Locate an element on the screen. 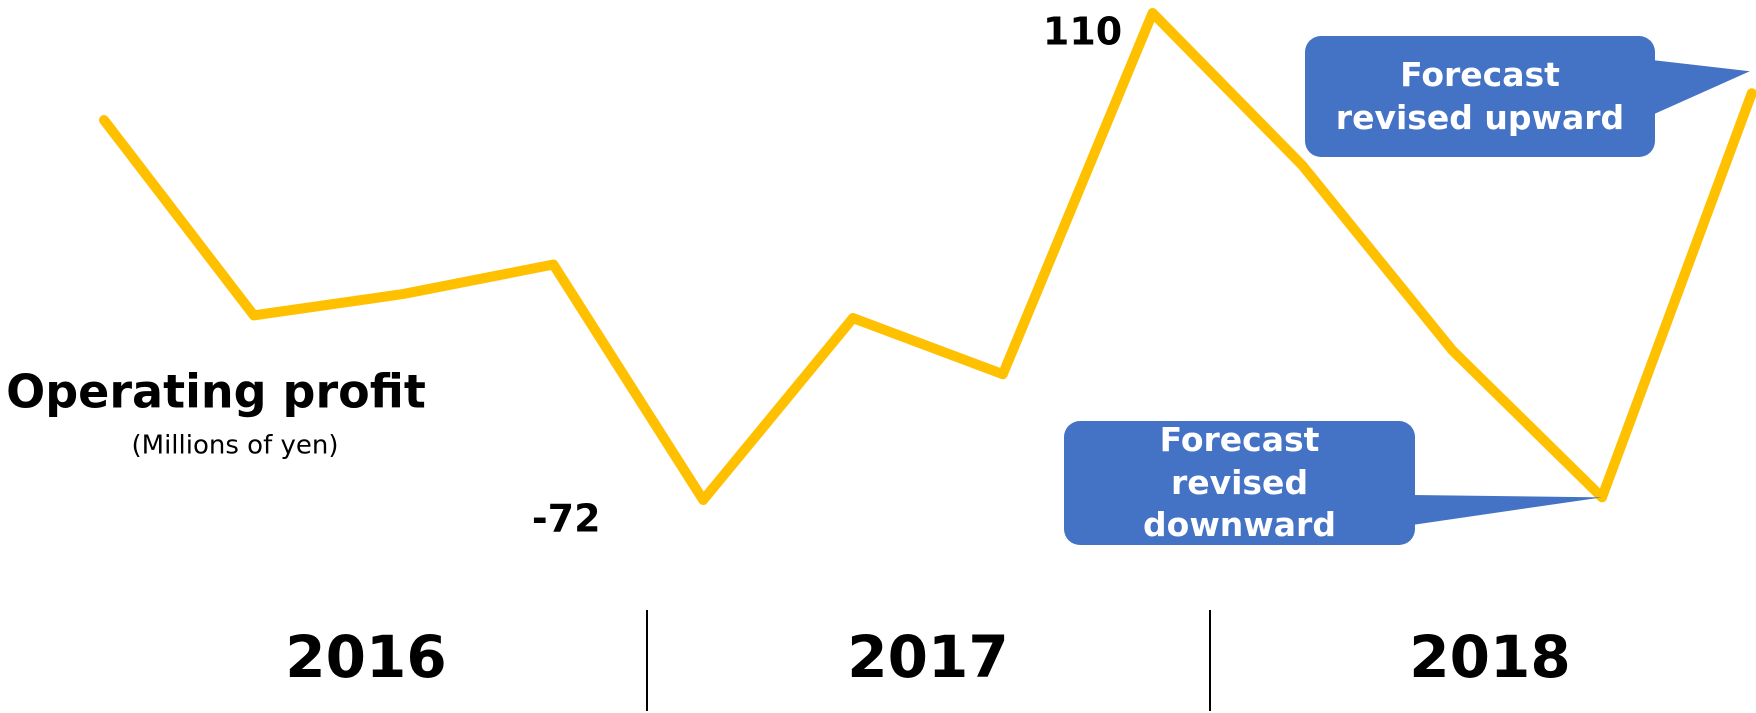 The width and height of the screenshot is (1756, 713). y-label: Operating profit is located at coordinates (216, 392).